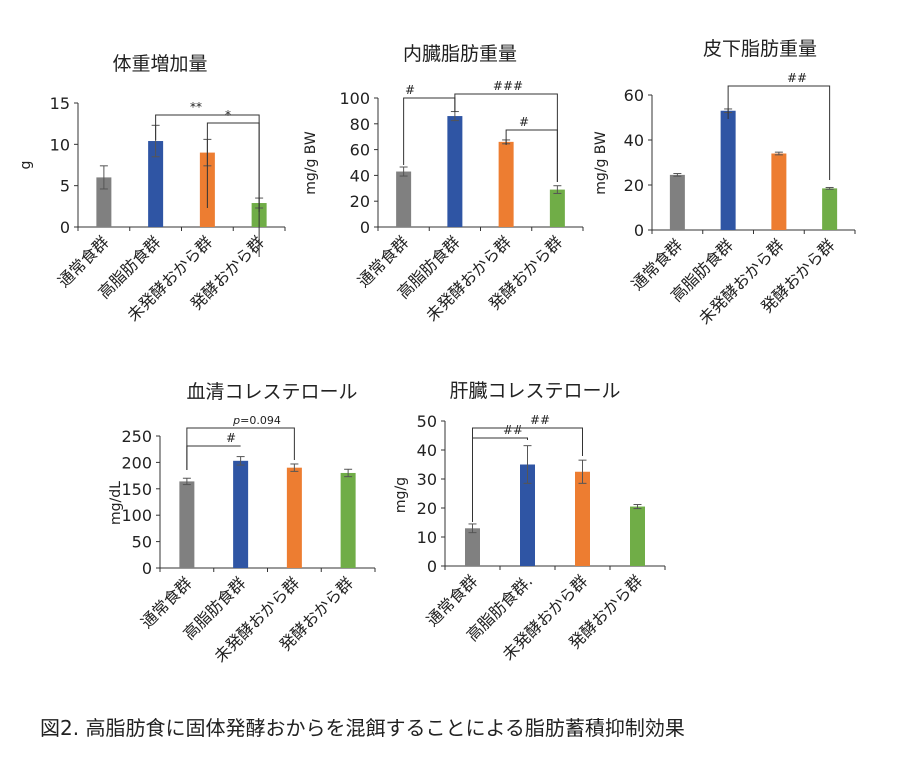  Describe the element at coordinates (60, 103) in the screenshot. I see `y-tick-label: 15` at that location.